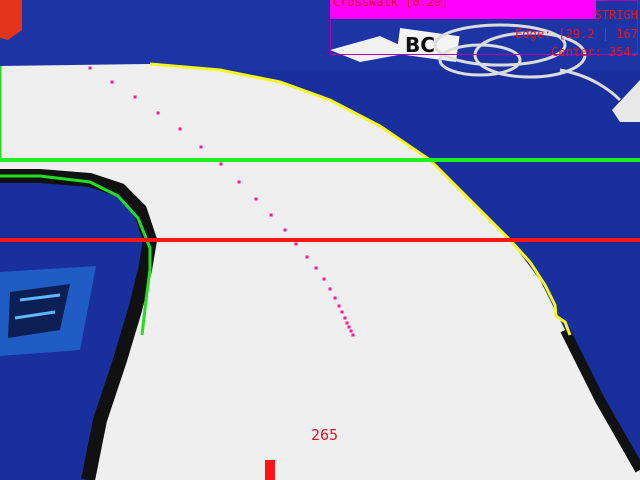 Image resolution: width=640 pixels, height=480 pixels. What do you see at coordinates (270, 470) in the screenshot?
I see `steering-marker` at bounding box center [270, 470].